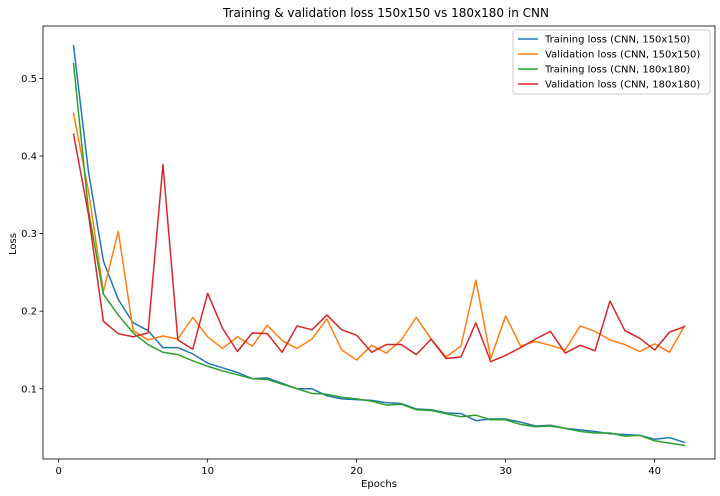 Image resolution: width=720 pixels, height=496 pixels. Describe the element at coordinates (13, 244) in the screenshot. I see `y-axis-label: Loss` at that location.